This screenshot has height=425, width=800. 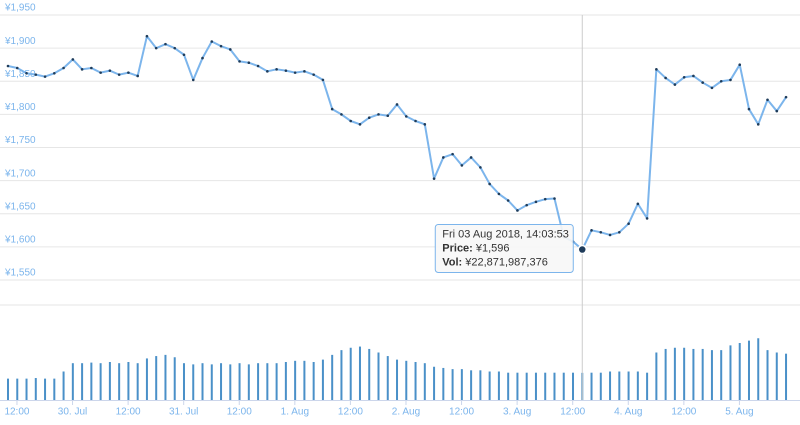 I want to click on tooltip-vol: Vol: ¥22,871,987,376, so click(x=495, y=262).